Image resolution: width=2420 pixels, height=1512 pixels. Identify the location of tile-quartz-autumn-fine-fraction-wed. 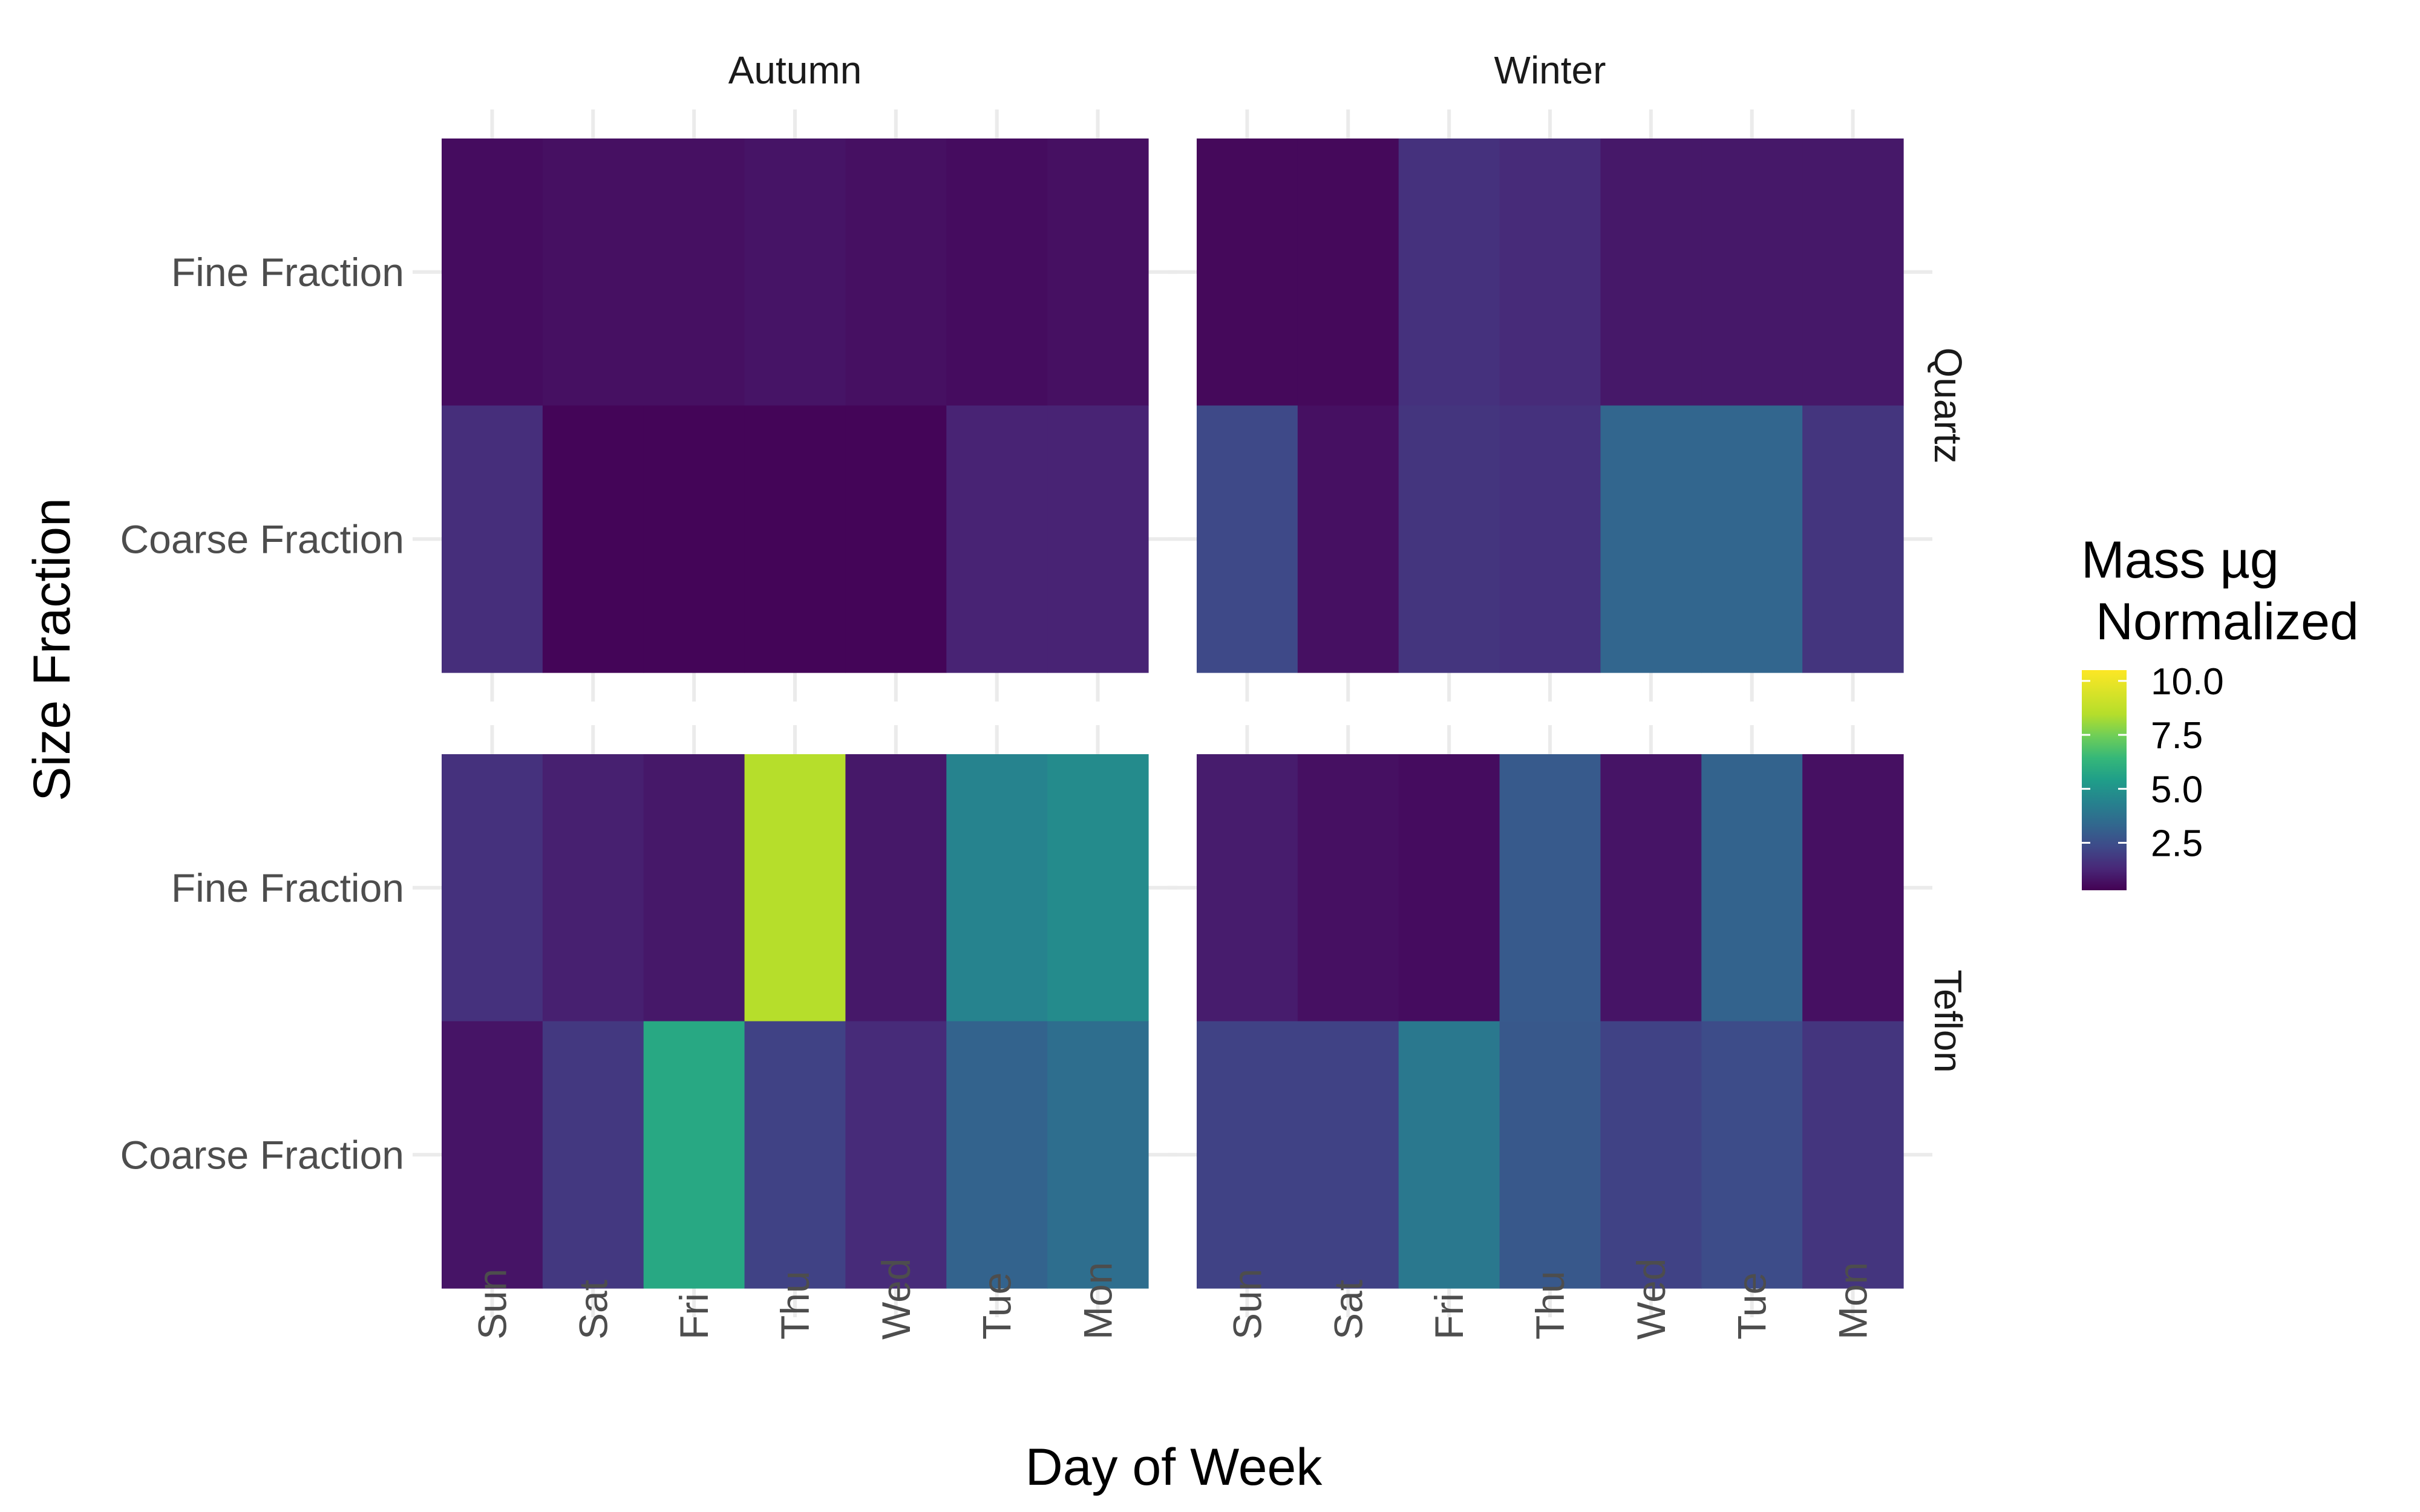
(896, 272).